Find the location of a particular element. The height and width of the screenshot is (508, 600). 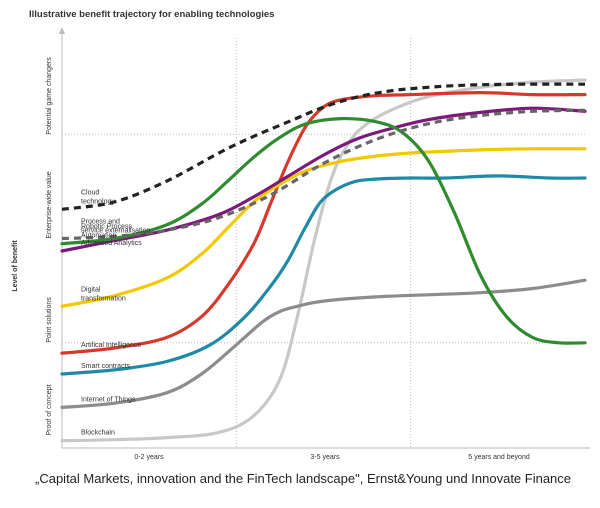

series-label-blockchain: Blockchain is located at coordinates (98, 433).